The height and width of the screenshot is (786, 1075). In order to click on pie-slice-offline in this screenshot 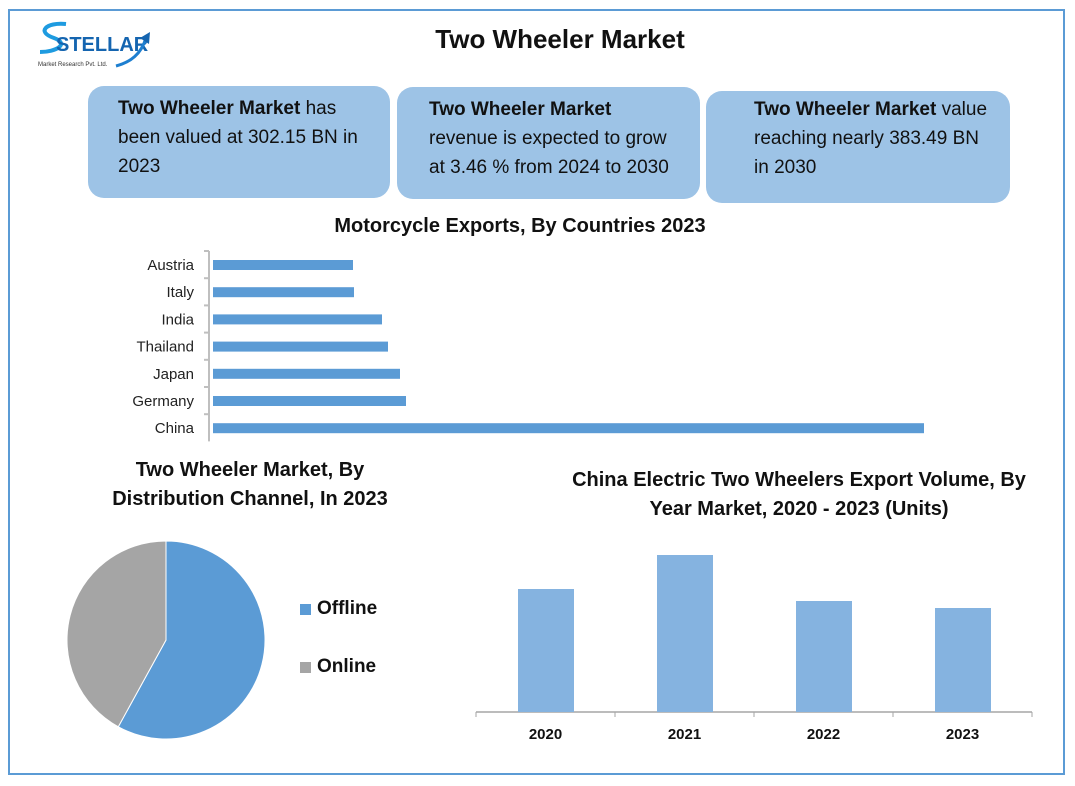, I will do `click(191, 640)`.